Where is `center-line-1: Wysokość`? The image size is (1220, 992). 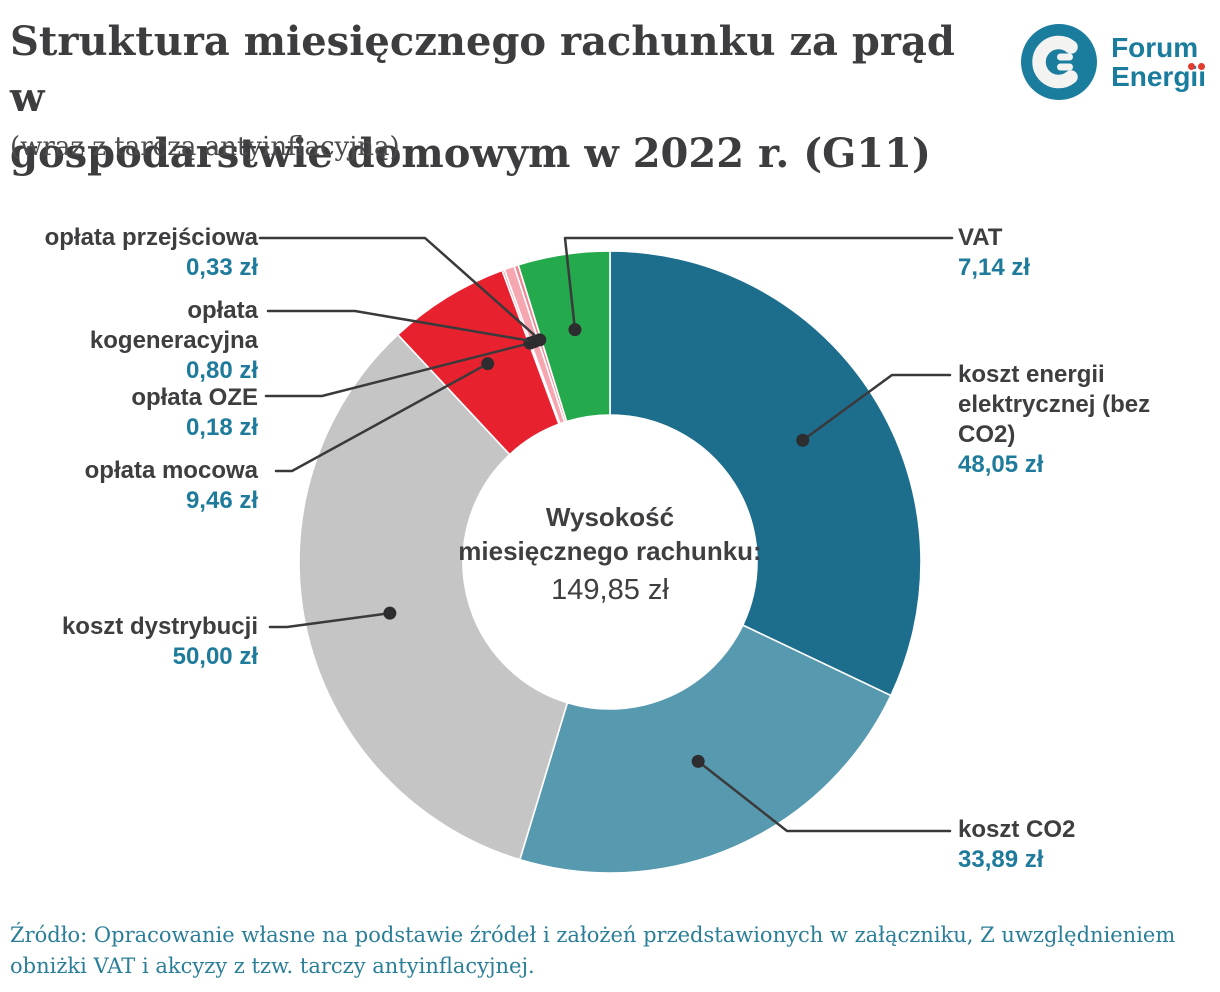
center-line-1: Wysokość is located at coordinates (610, 517).